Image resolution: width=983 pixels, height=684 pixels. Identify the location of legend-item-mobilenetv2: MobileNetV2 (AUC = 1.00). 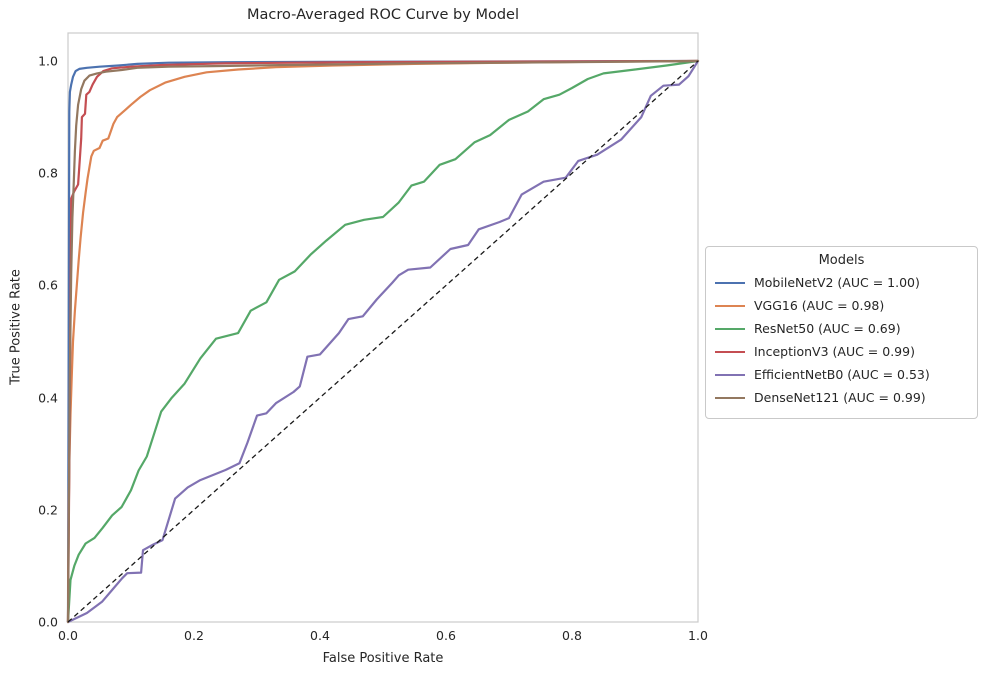
(841, 282).